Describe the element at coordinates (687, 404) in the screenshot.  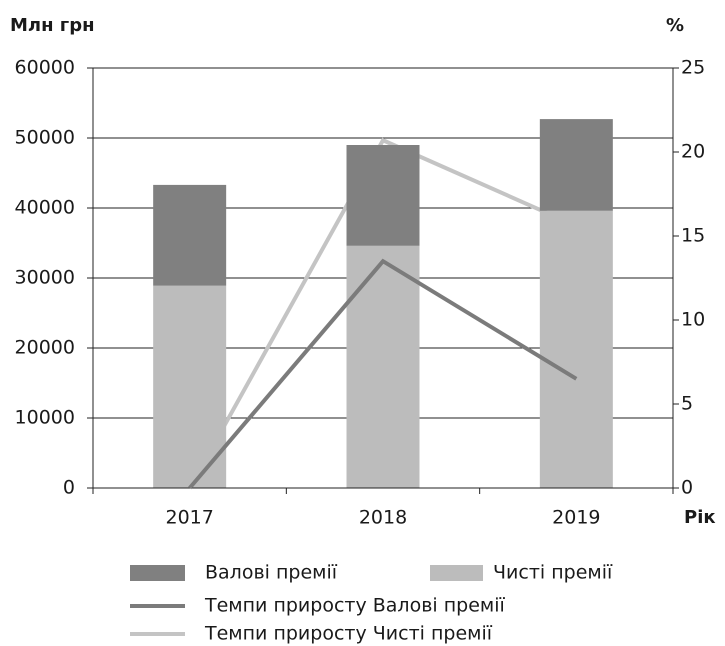
I see `y2-tick-label: 5` at that location.